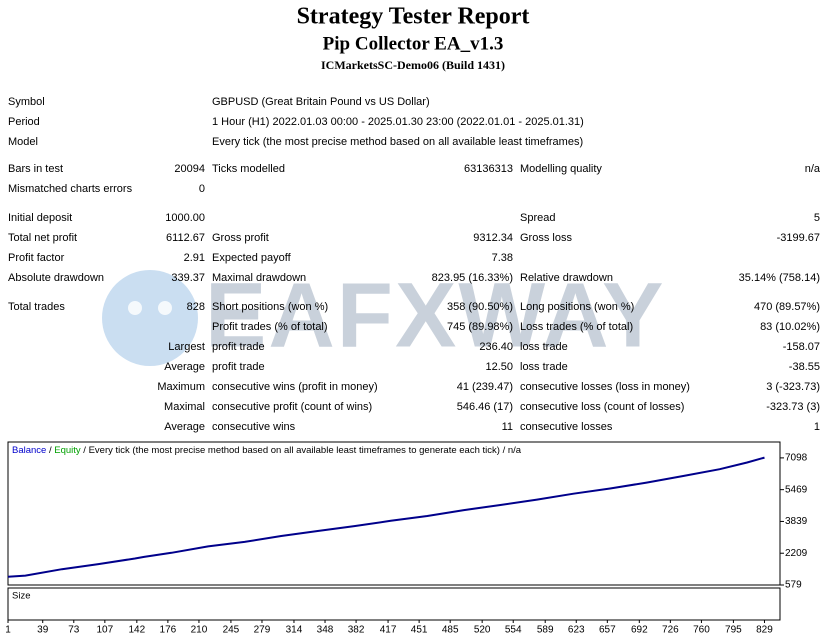  Describe the element at coordinates (254, 427) in the screenshot. I see `stat-label: consecutive wins` at that location.